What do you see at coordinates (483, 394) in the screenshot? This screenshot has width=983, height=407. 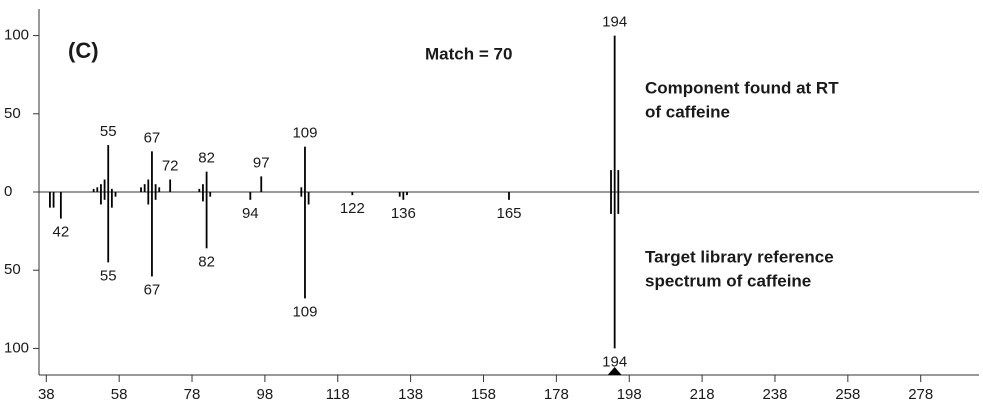 I see `x-tick-label: 158` at bounding box center [483, 394].